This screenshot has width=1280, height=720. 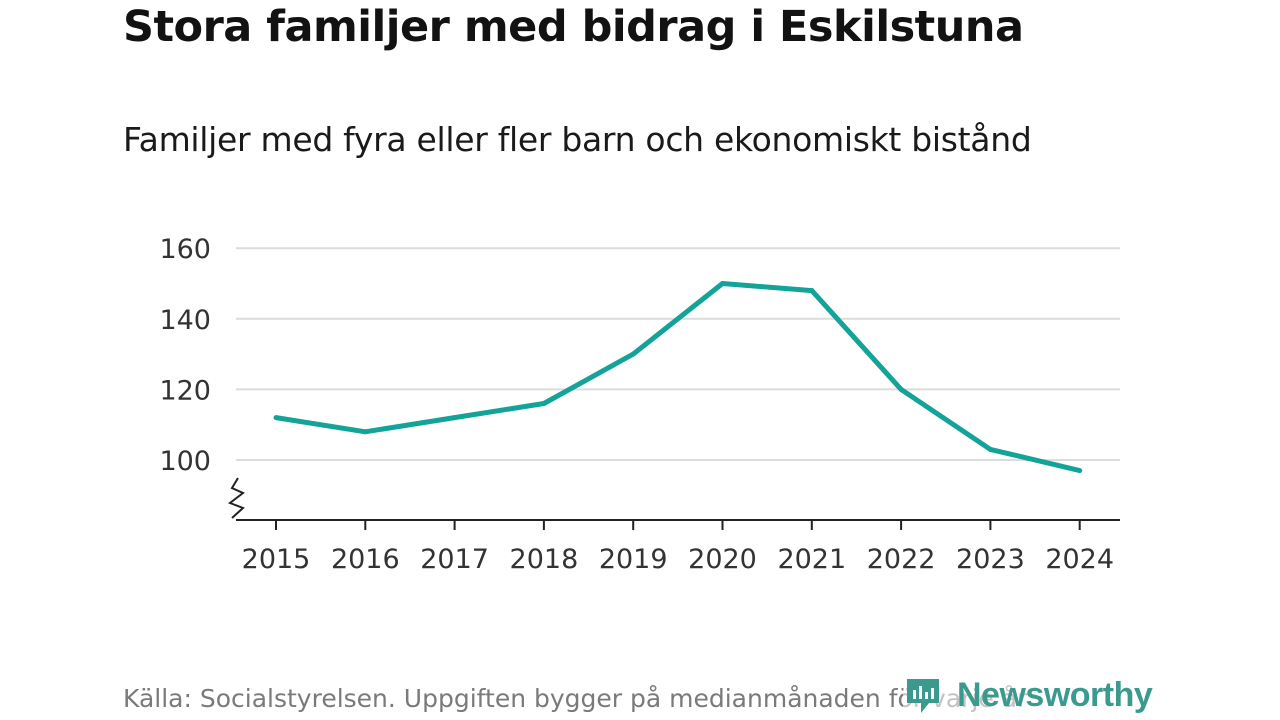 What do you see at coordinates (811, 559) in the screenshot?
I see `x-tick-label: 2021` at bounding box center [811, 559].